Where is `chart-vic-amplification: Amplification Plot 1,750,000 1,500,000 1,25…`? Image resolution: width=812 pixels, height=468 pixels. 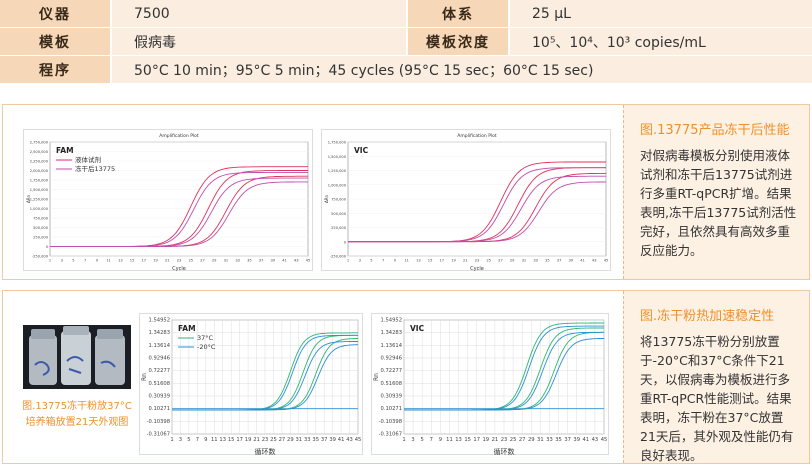
chart-vic-amplification: Amplification Plot 1,750,000 1,500,000 1,25… is located at coordinates (466, 200).